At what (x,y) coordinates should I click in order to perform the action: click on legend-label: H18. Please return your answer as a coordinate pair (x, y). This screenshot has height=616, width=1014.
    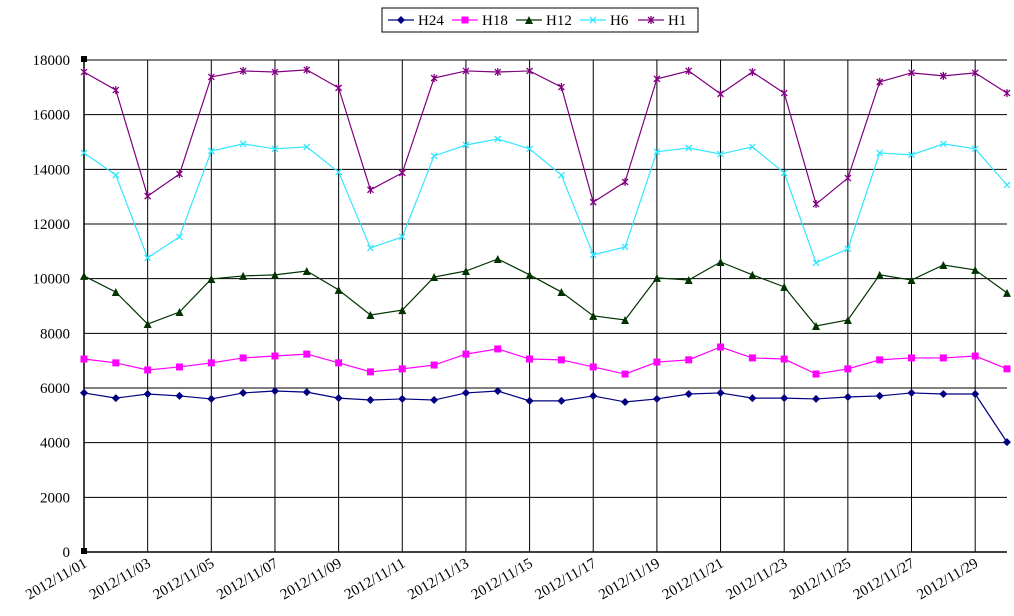
    Looking at the image, I should click on (495, 21).